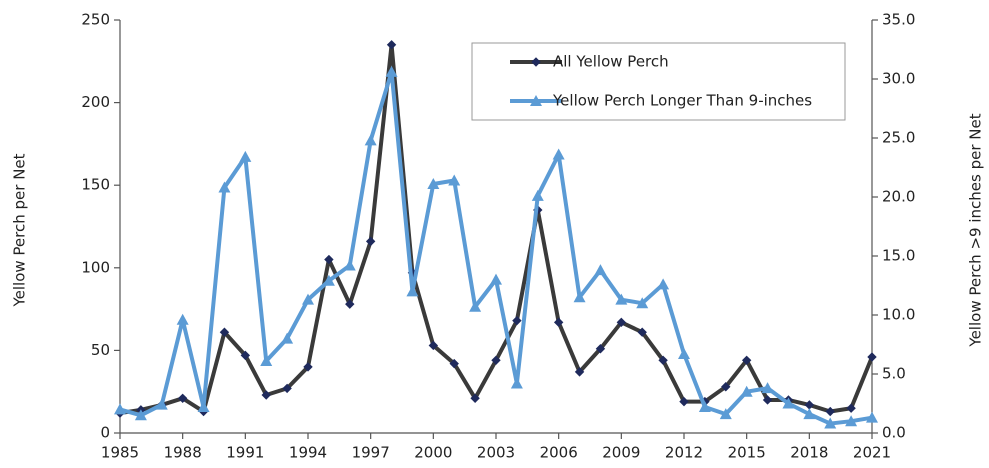 The image size is (989, 468). Describe the element at coordinates (894, 374) in the screenshot. I see `y2-tick-label: 5.0` at that location.